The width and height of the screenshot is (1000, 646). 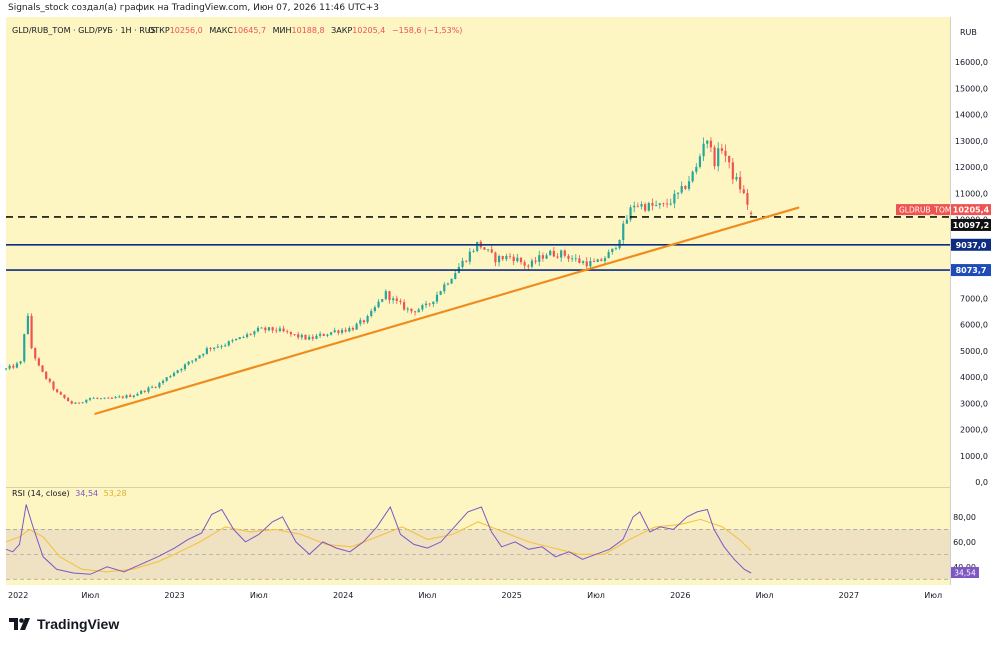 I want to click on price-axis-label: 5000,0, so click(x=974, y=351).